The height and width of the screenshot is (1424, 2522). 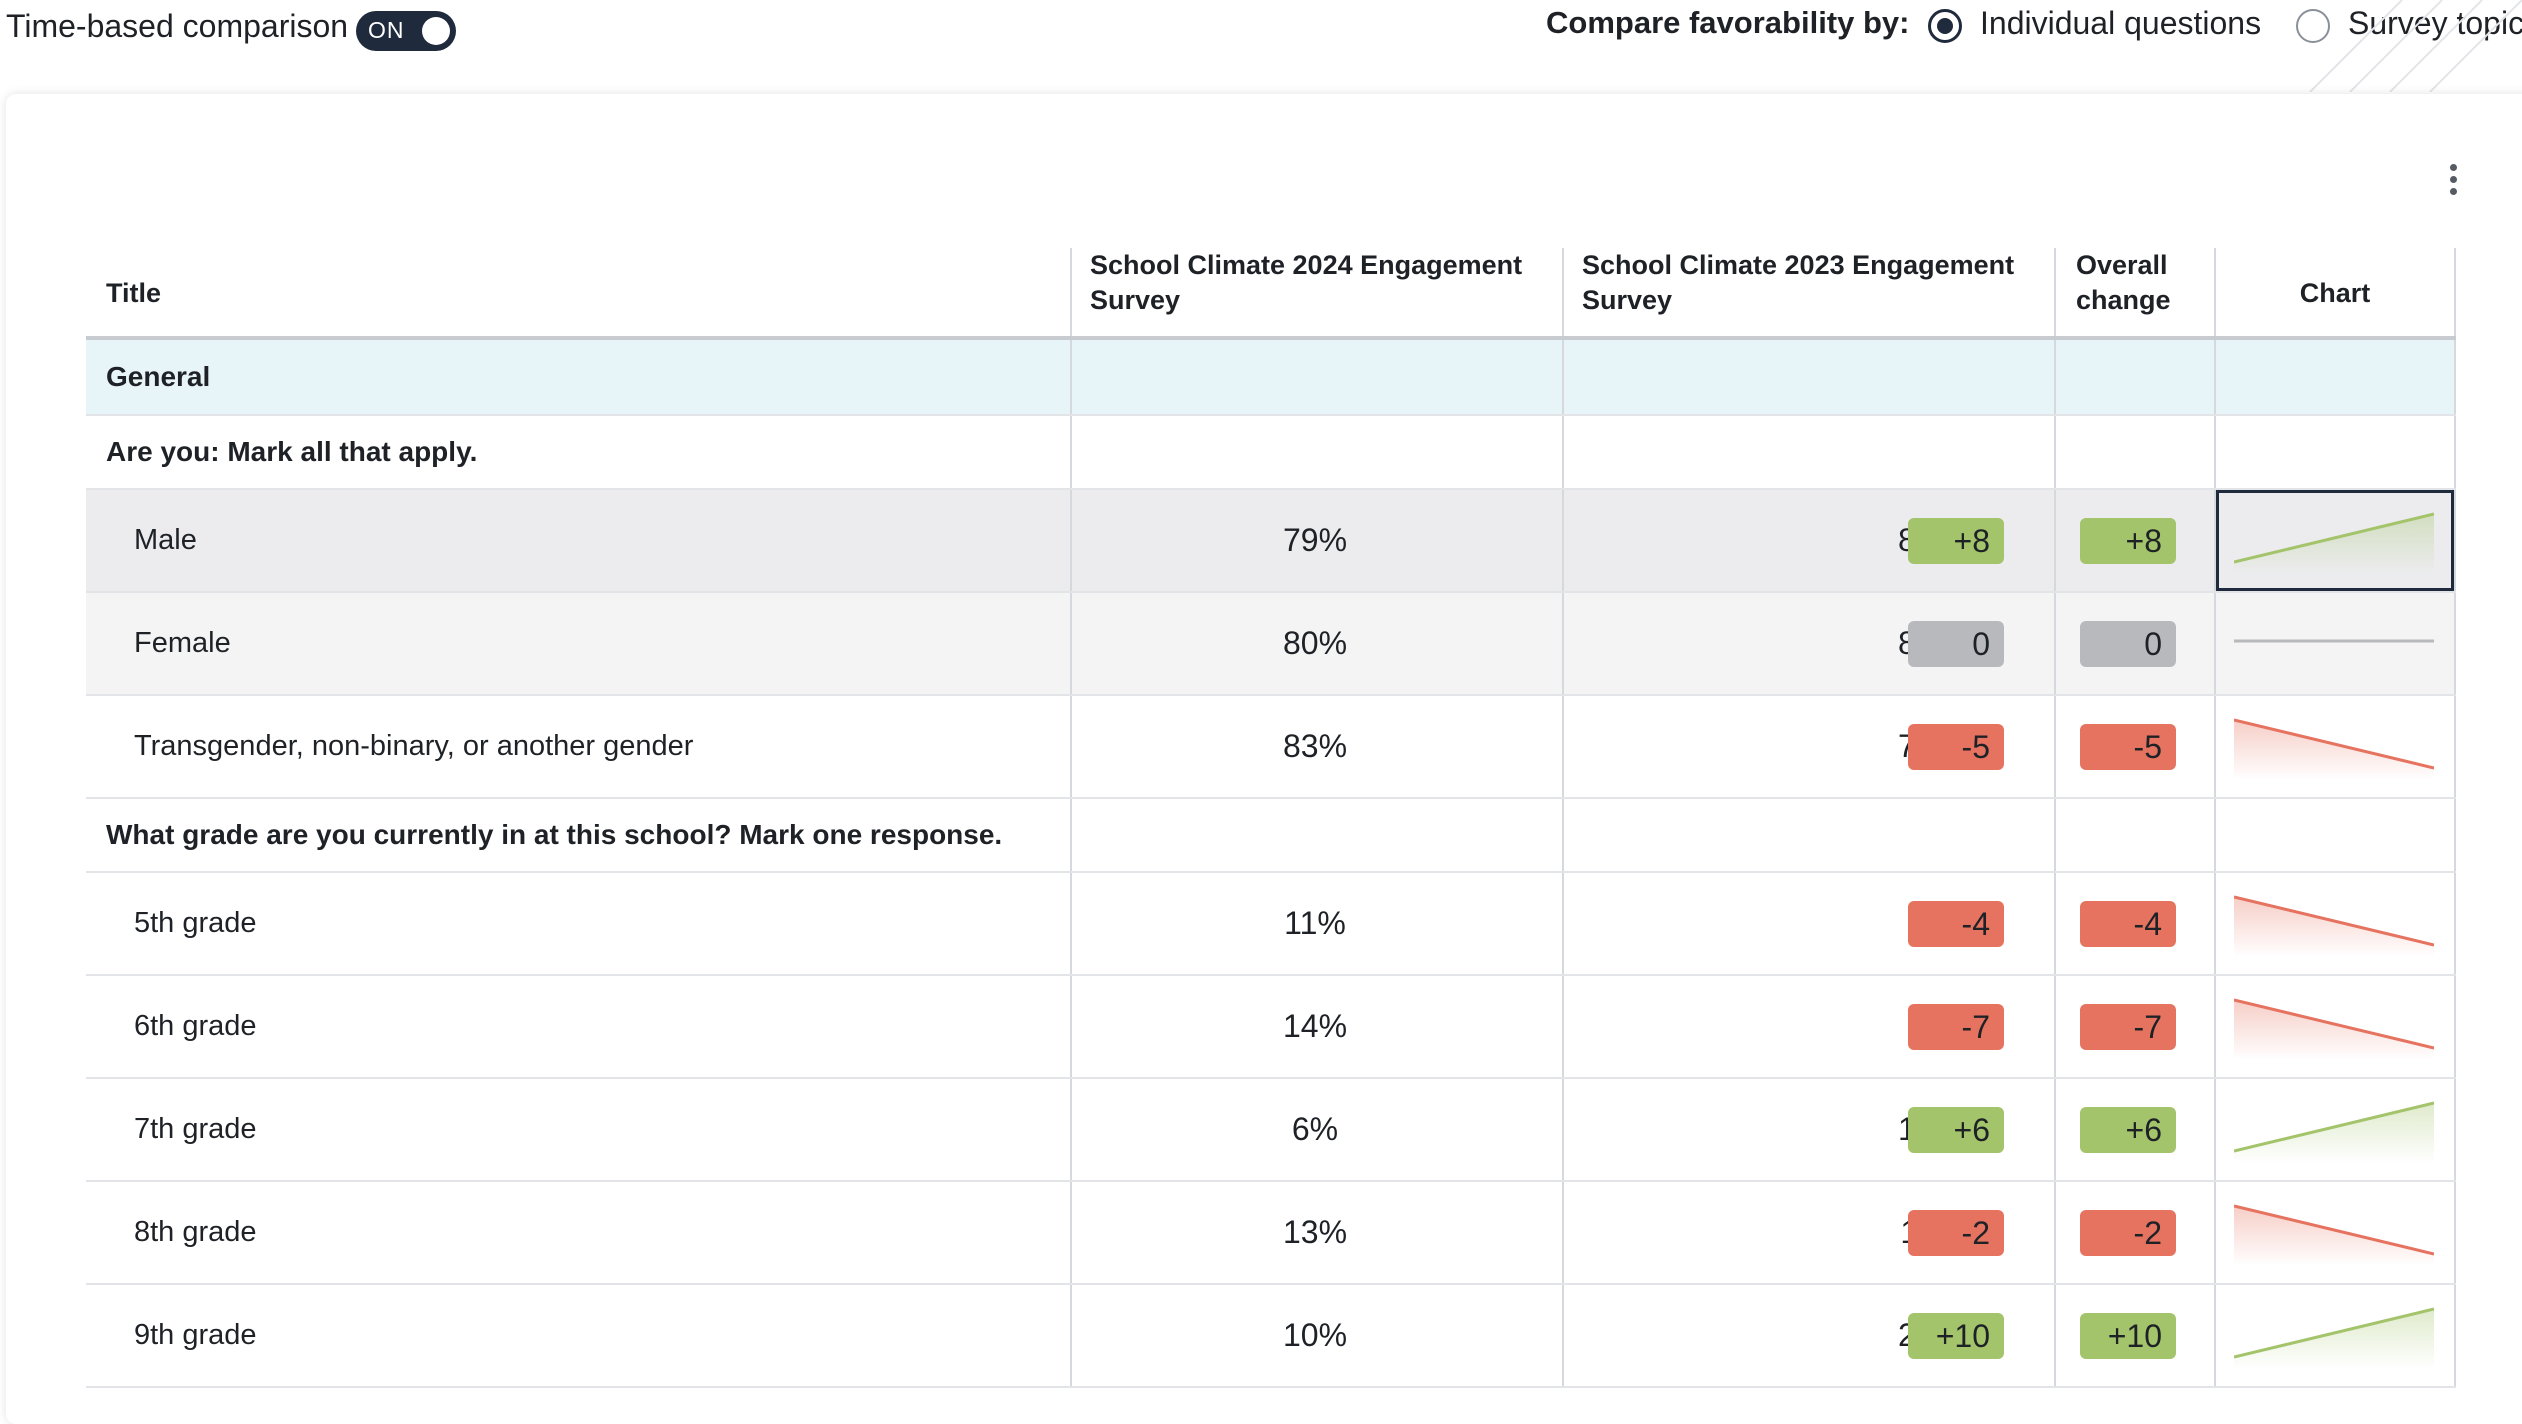 What do you see at coordinates (1956, 924) in the screenshot?
I see `diff-badge: -4` at bounding box center [1956, 924].